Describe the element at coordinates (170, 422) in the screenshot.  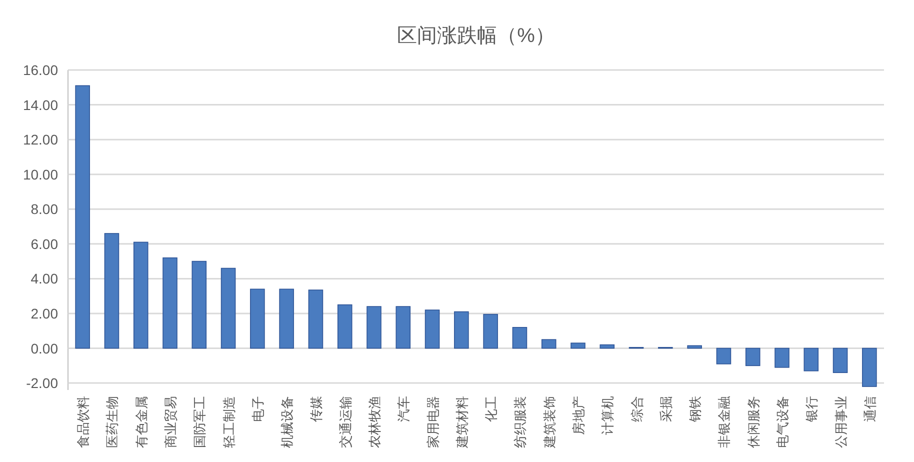
I see `x-tick-label: 商业贸易` at that location.